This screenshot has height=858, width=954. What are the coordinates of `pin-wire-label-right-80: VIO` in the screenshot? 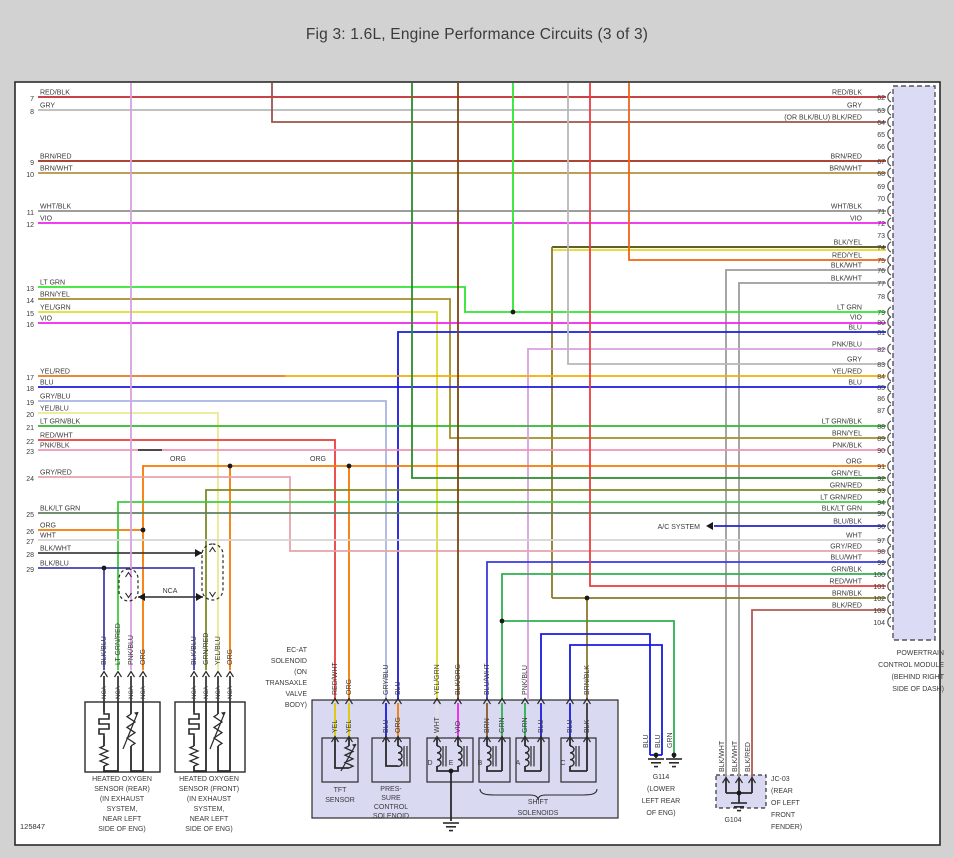 It's located at (856, 318).